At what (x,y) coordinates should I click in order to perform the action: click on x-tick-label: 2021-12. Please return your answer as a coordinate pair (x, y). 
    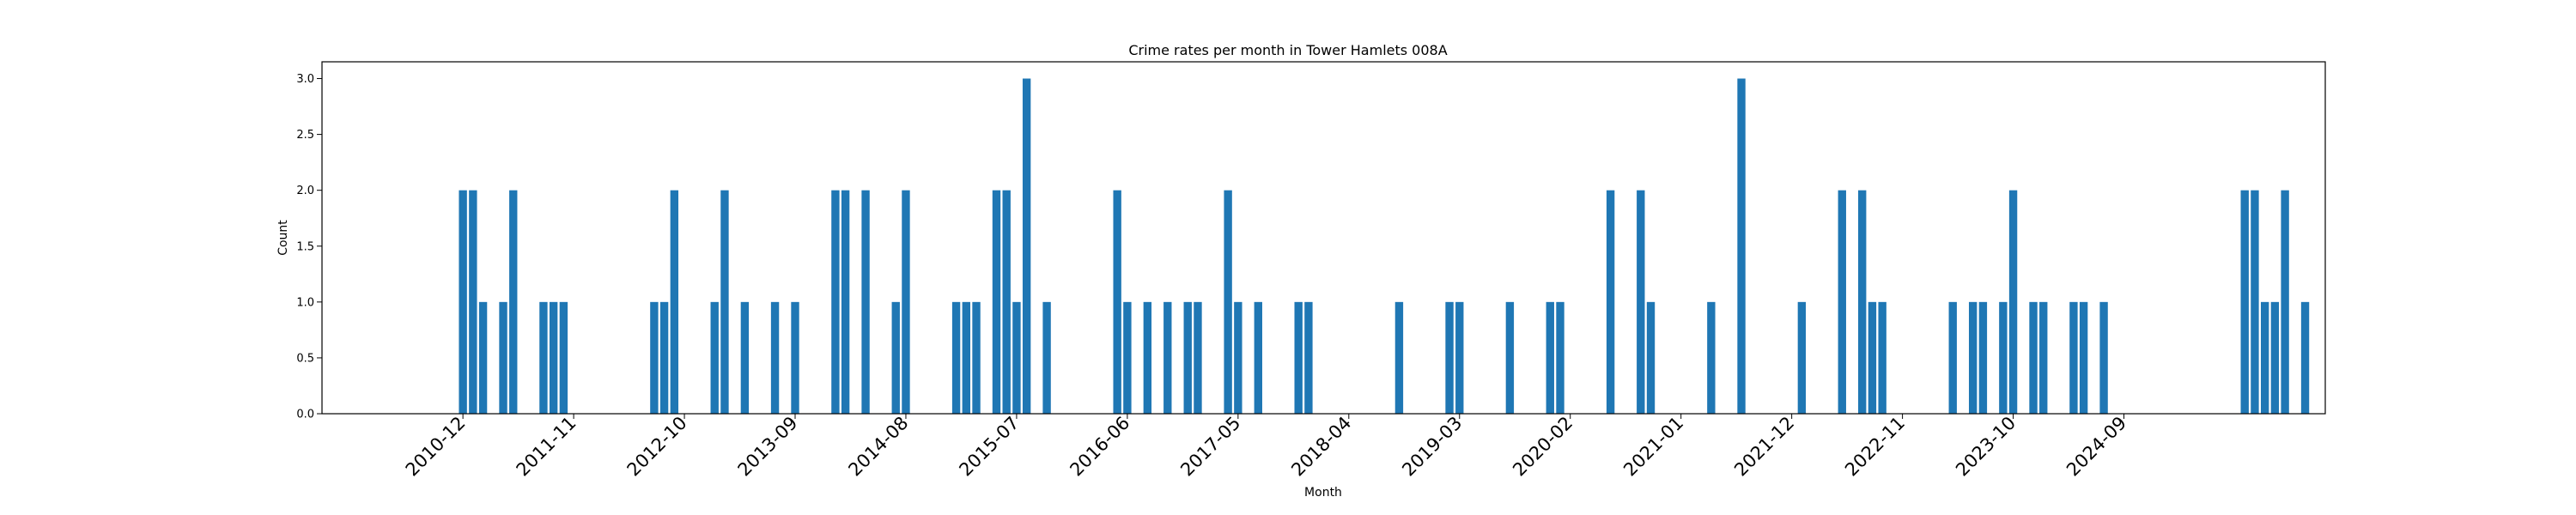
    Looking at the image, I should click on (1764, 447).